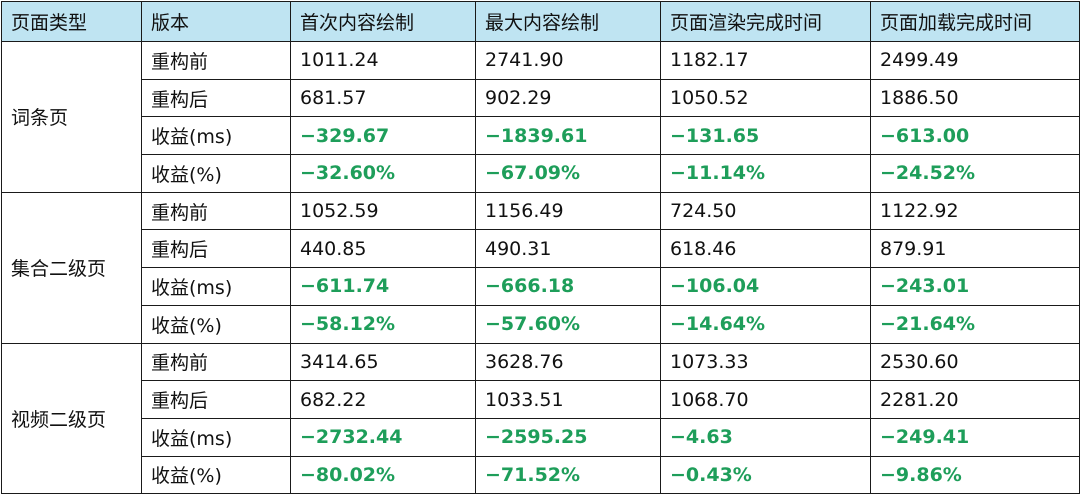 This screenshot has height=497, width=1080. What do you see at coordinates (568, 21) in the screenshot?
I see `header-lcp: 最大内容绘制` at bounding box center [568, 21].